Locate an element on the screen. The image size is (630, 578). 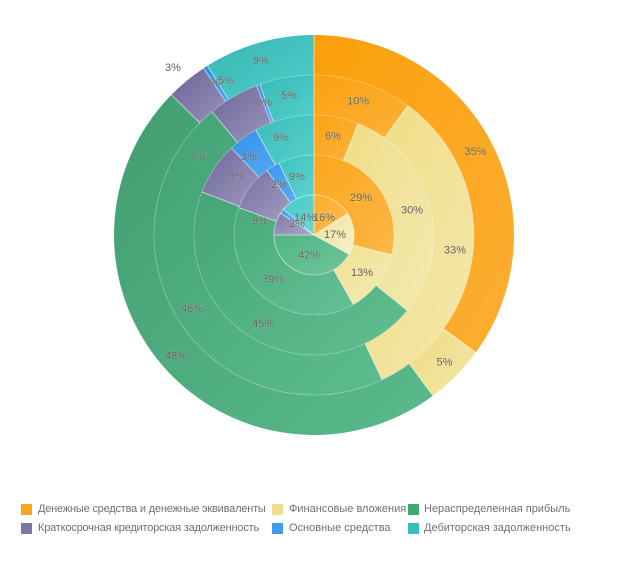
svg-text: 14% is located at coordinates (305, 218).